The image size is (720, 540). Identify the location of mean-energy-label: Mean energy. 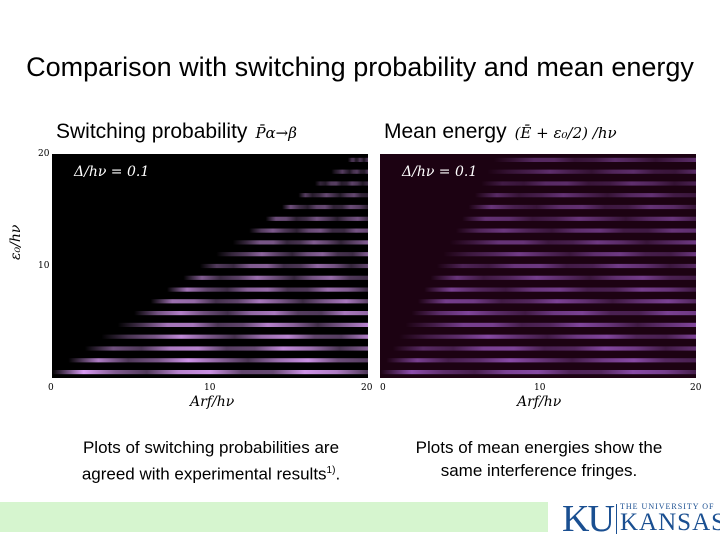
(445, 131).